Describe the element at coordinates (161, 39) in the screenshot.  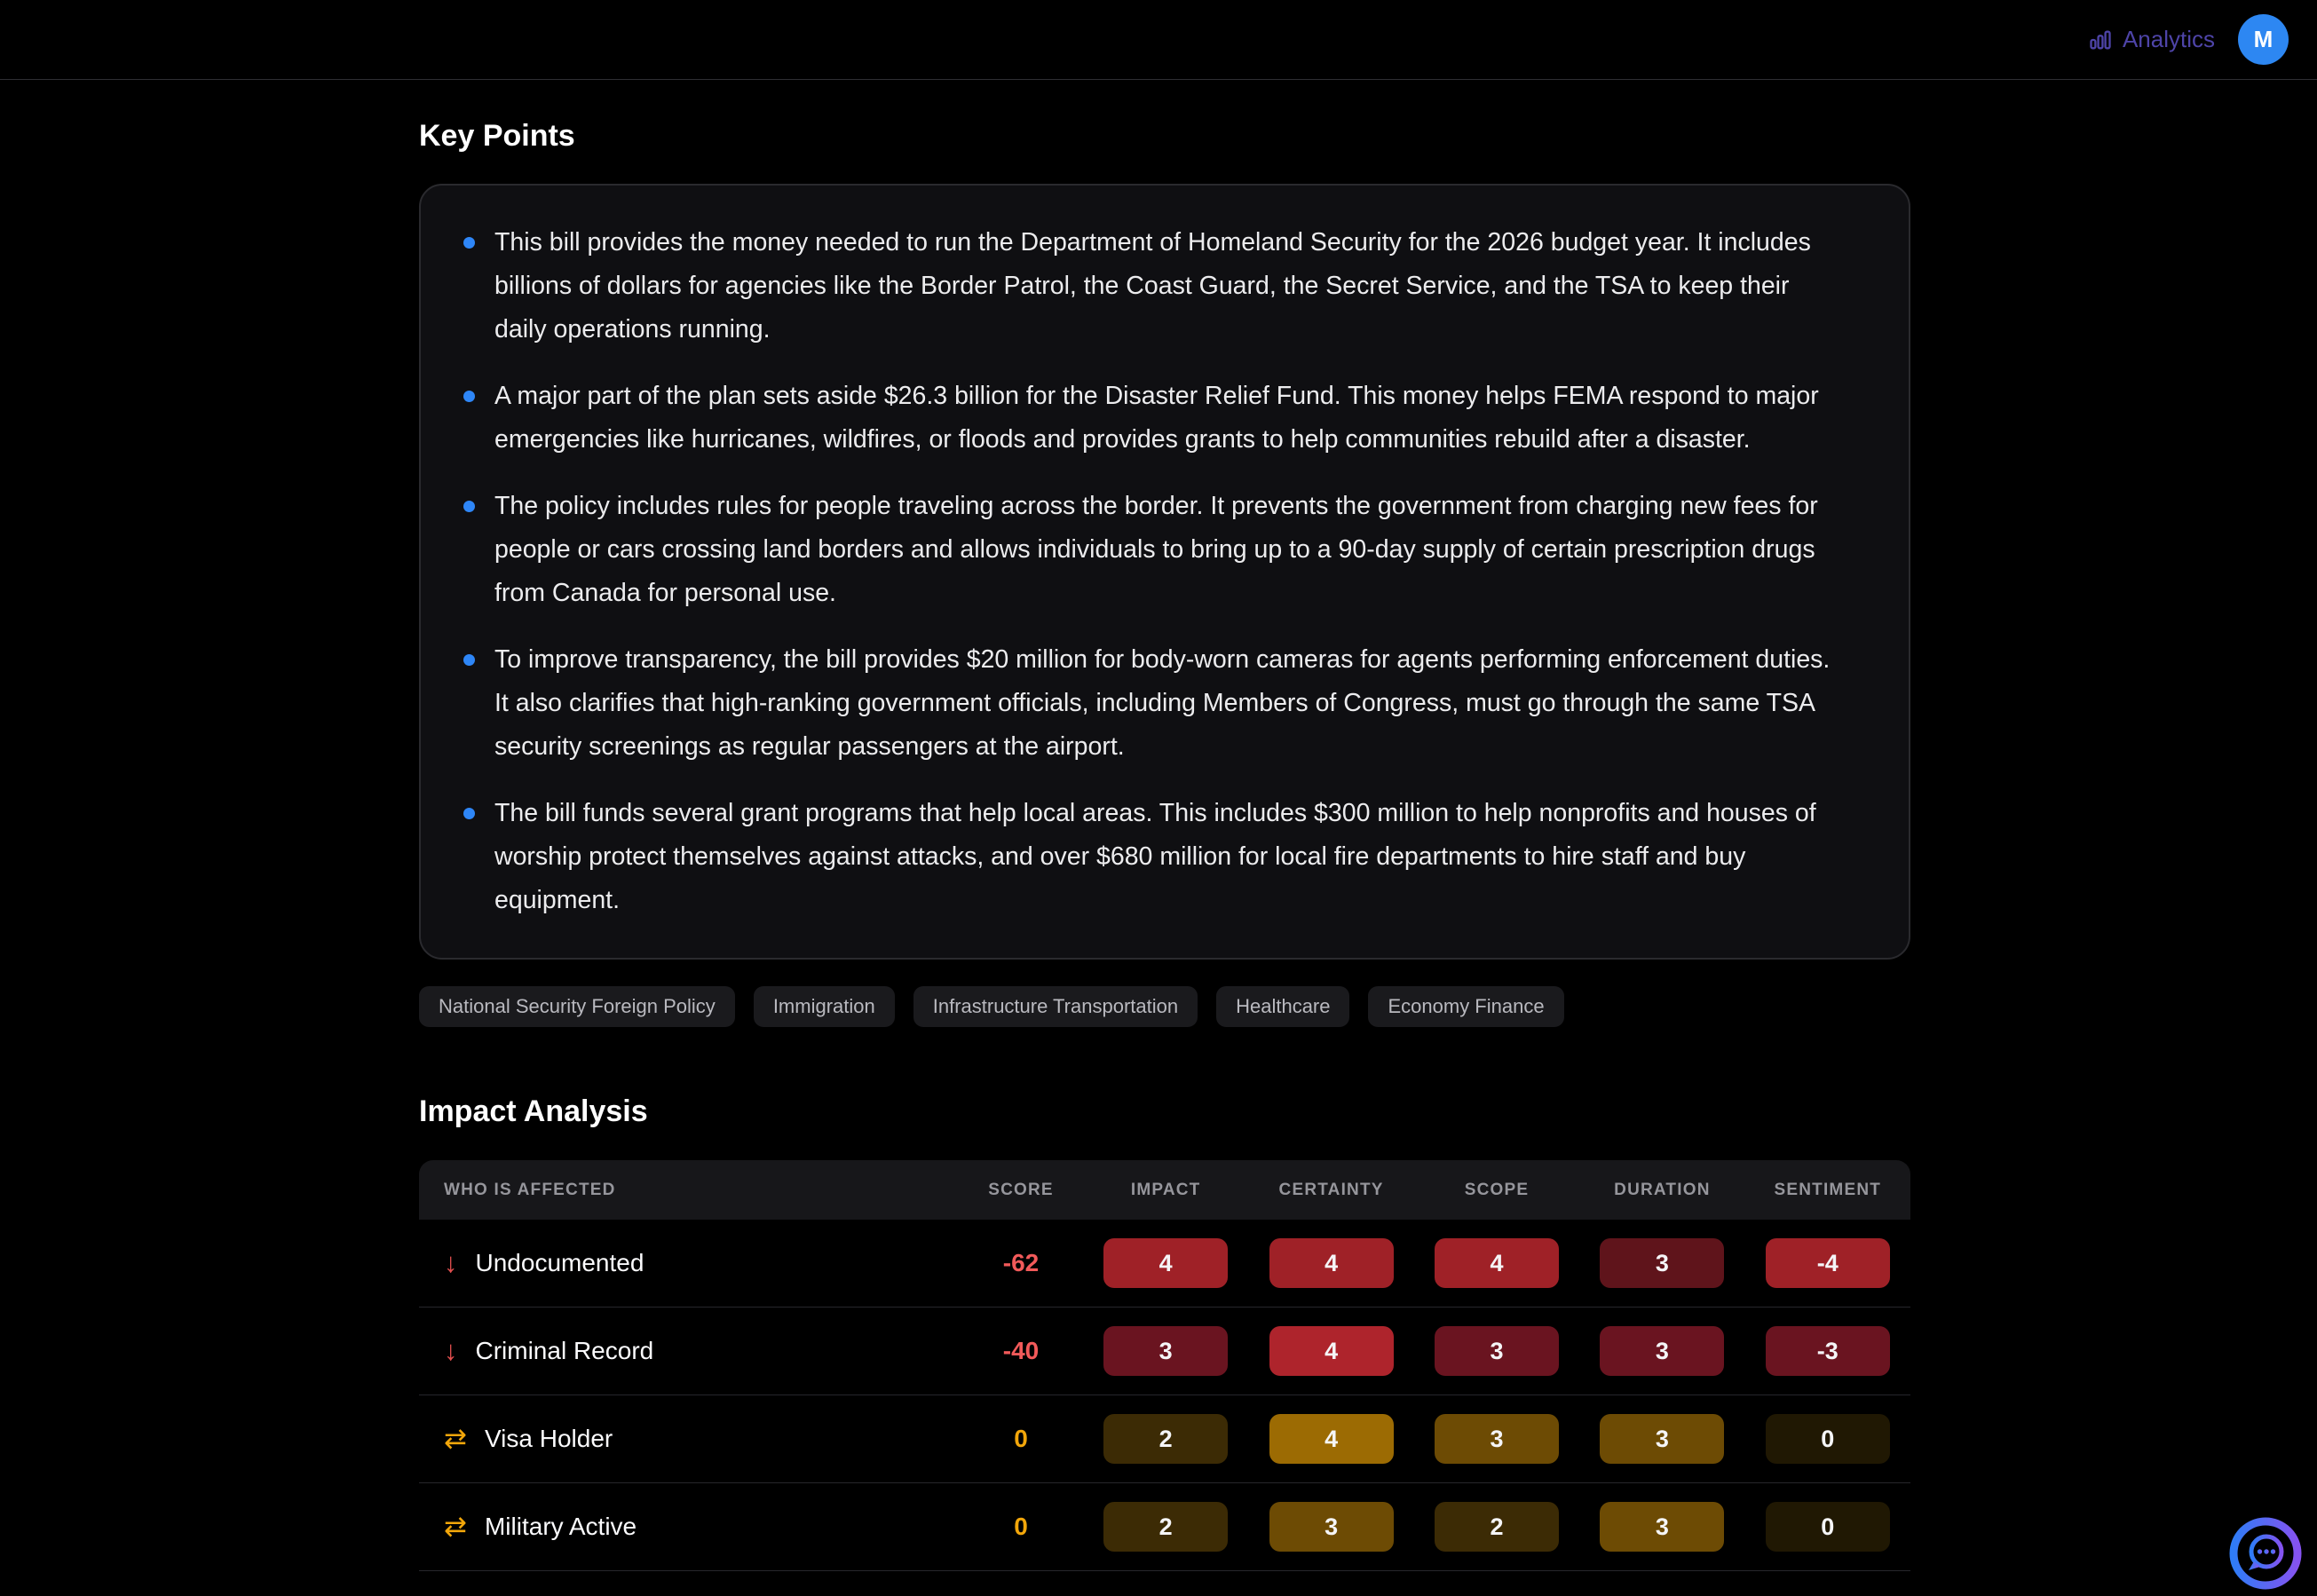
I see `nav-tabs` at that location.